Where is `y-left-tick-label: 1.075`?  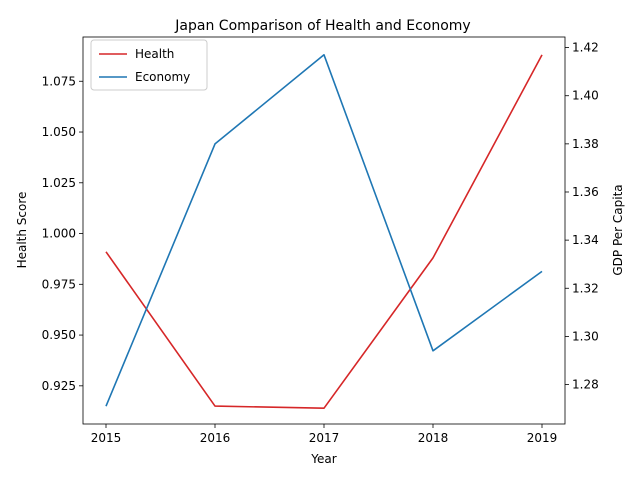 y-left-tick-label: 1.075 is located at coordinates (59, 81).